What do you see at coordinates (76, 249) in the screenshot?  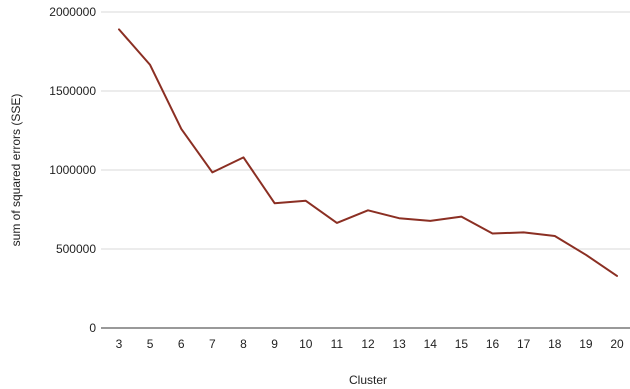 I see `y-tick-label: 500000` at bounding box center [76, 249].